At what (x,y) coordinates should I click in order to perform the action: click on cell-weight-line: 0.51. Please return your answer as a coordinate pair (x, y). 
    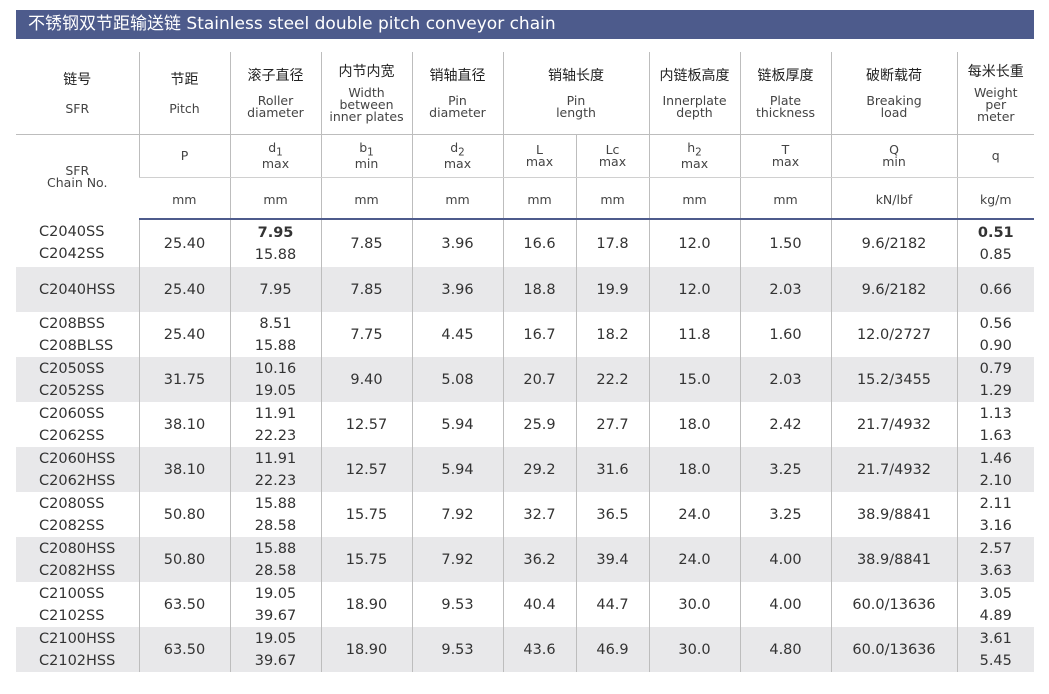
    Looking at the image, I should click on (995, 232).